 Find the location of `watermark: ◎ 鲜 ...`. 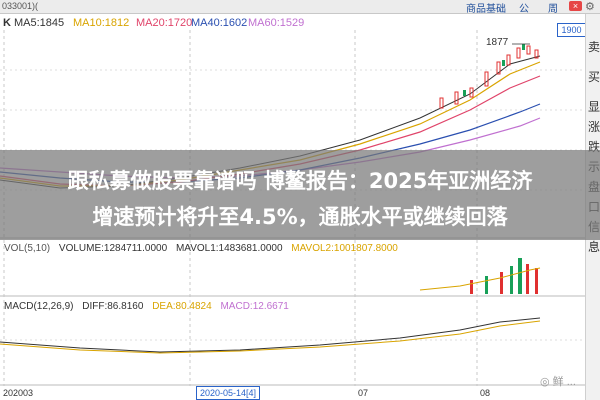

watermark: ◎ 鲜 ... is located at coordinates (558, 382).